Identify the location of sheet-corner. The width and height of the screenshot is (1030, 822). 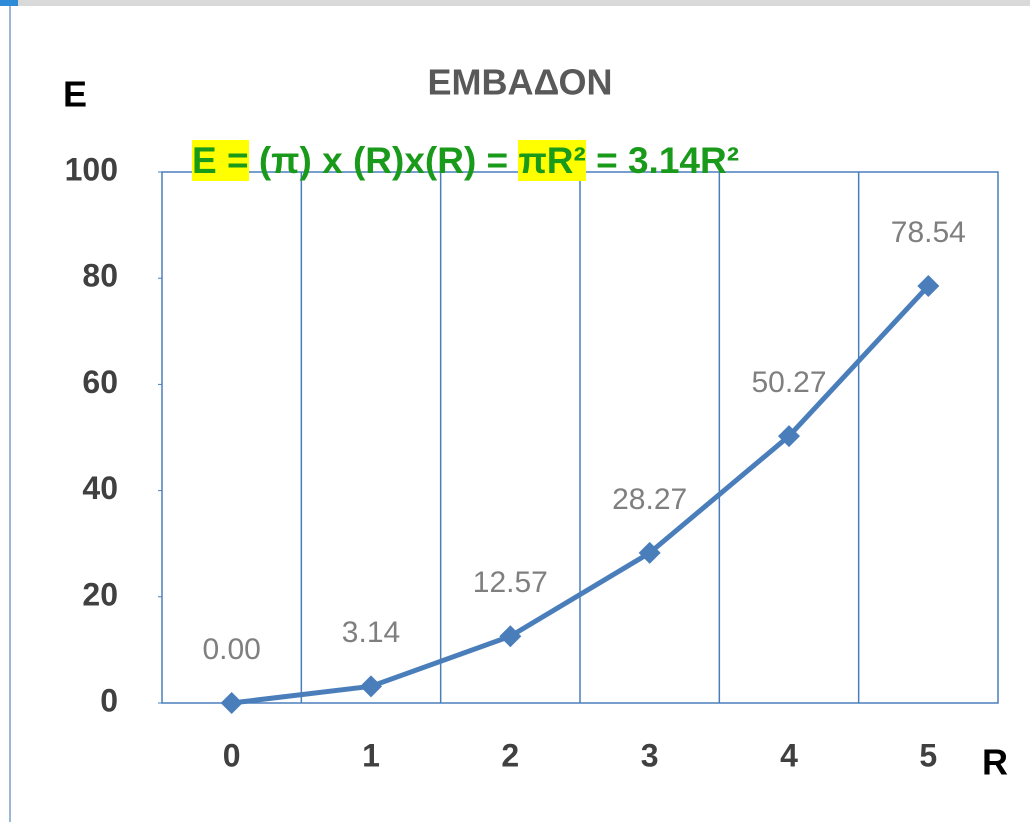
(9, 3).